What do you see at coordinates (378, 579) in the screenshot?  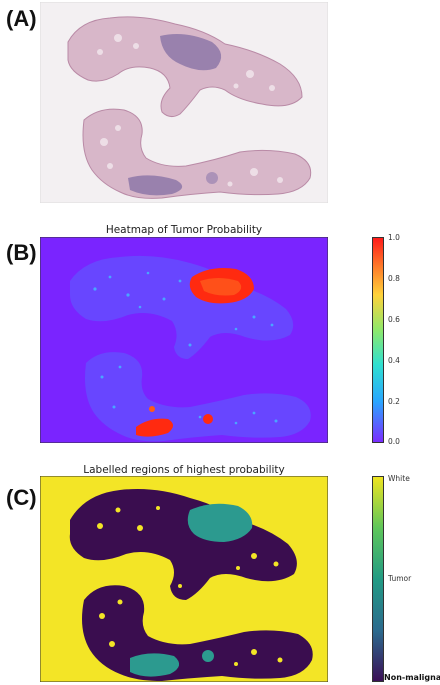 I see `label-colorbar` at bounding box center [378, 579].